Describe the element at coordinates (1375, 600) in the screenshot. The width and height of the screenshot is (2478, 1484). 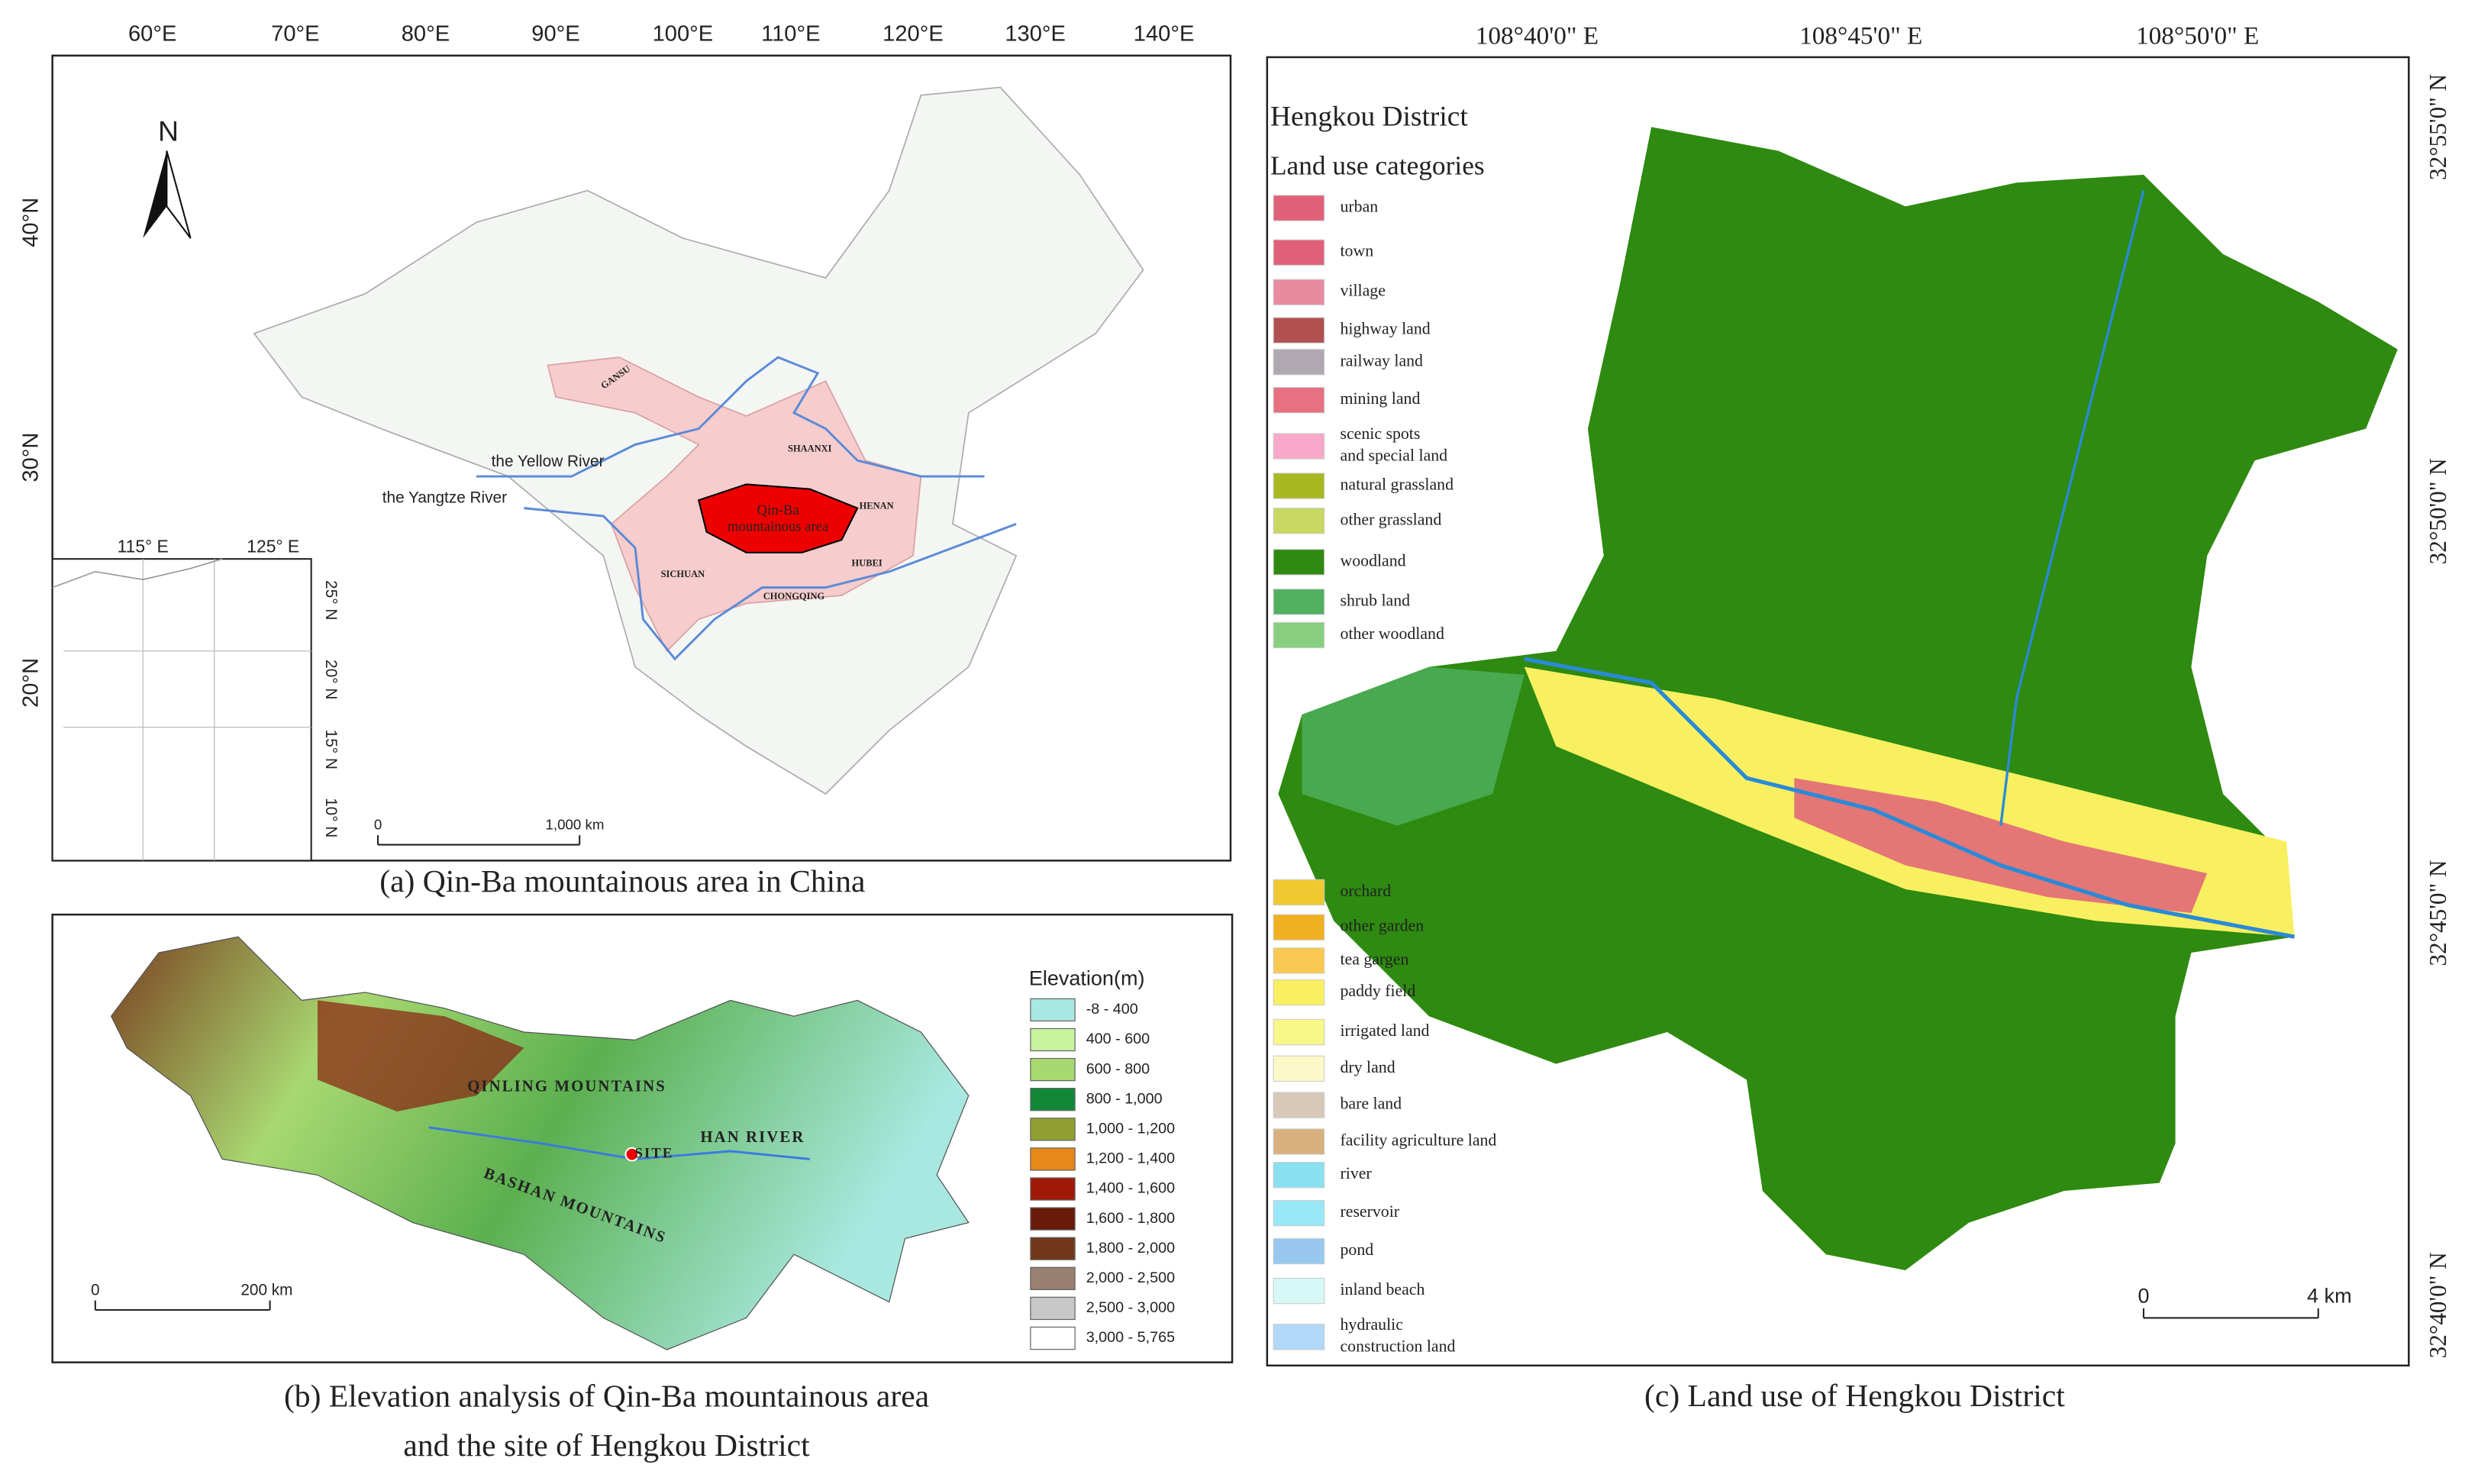
I see `legend-label: shrub land` at that location.